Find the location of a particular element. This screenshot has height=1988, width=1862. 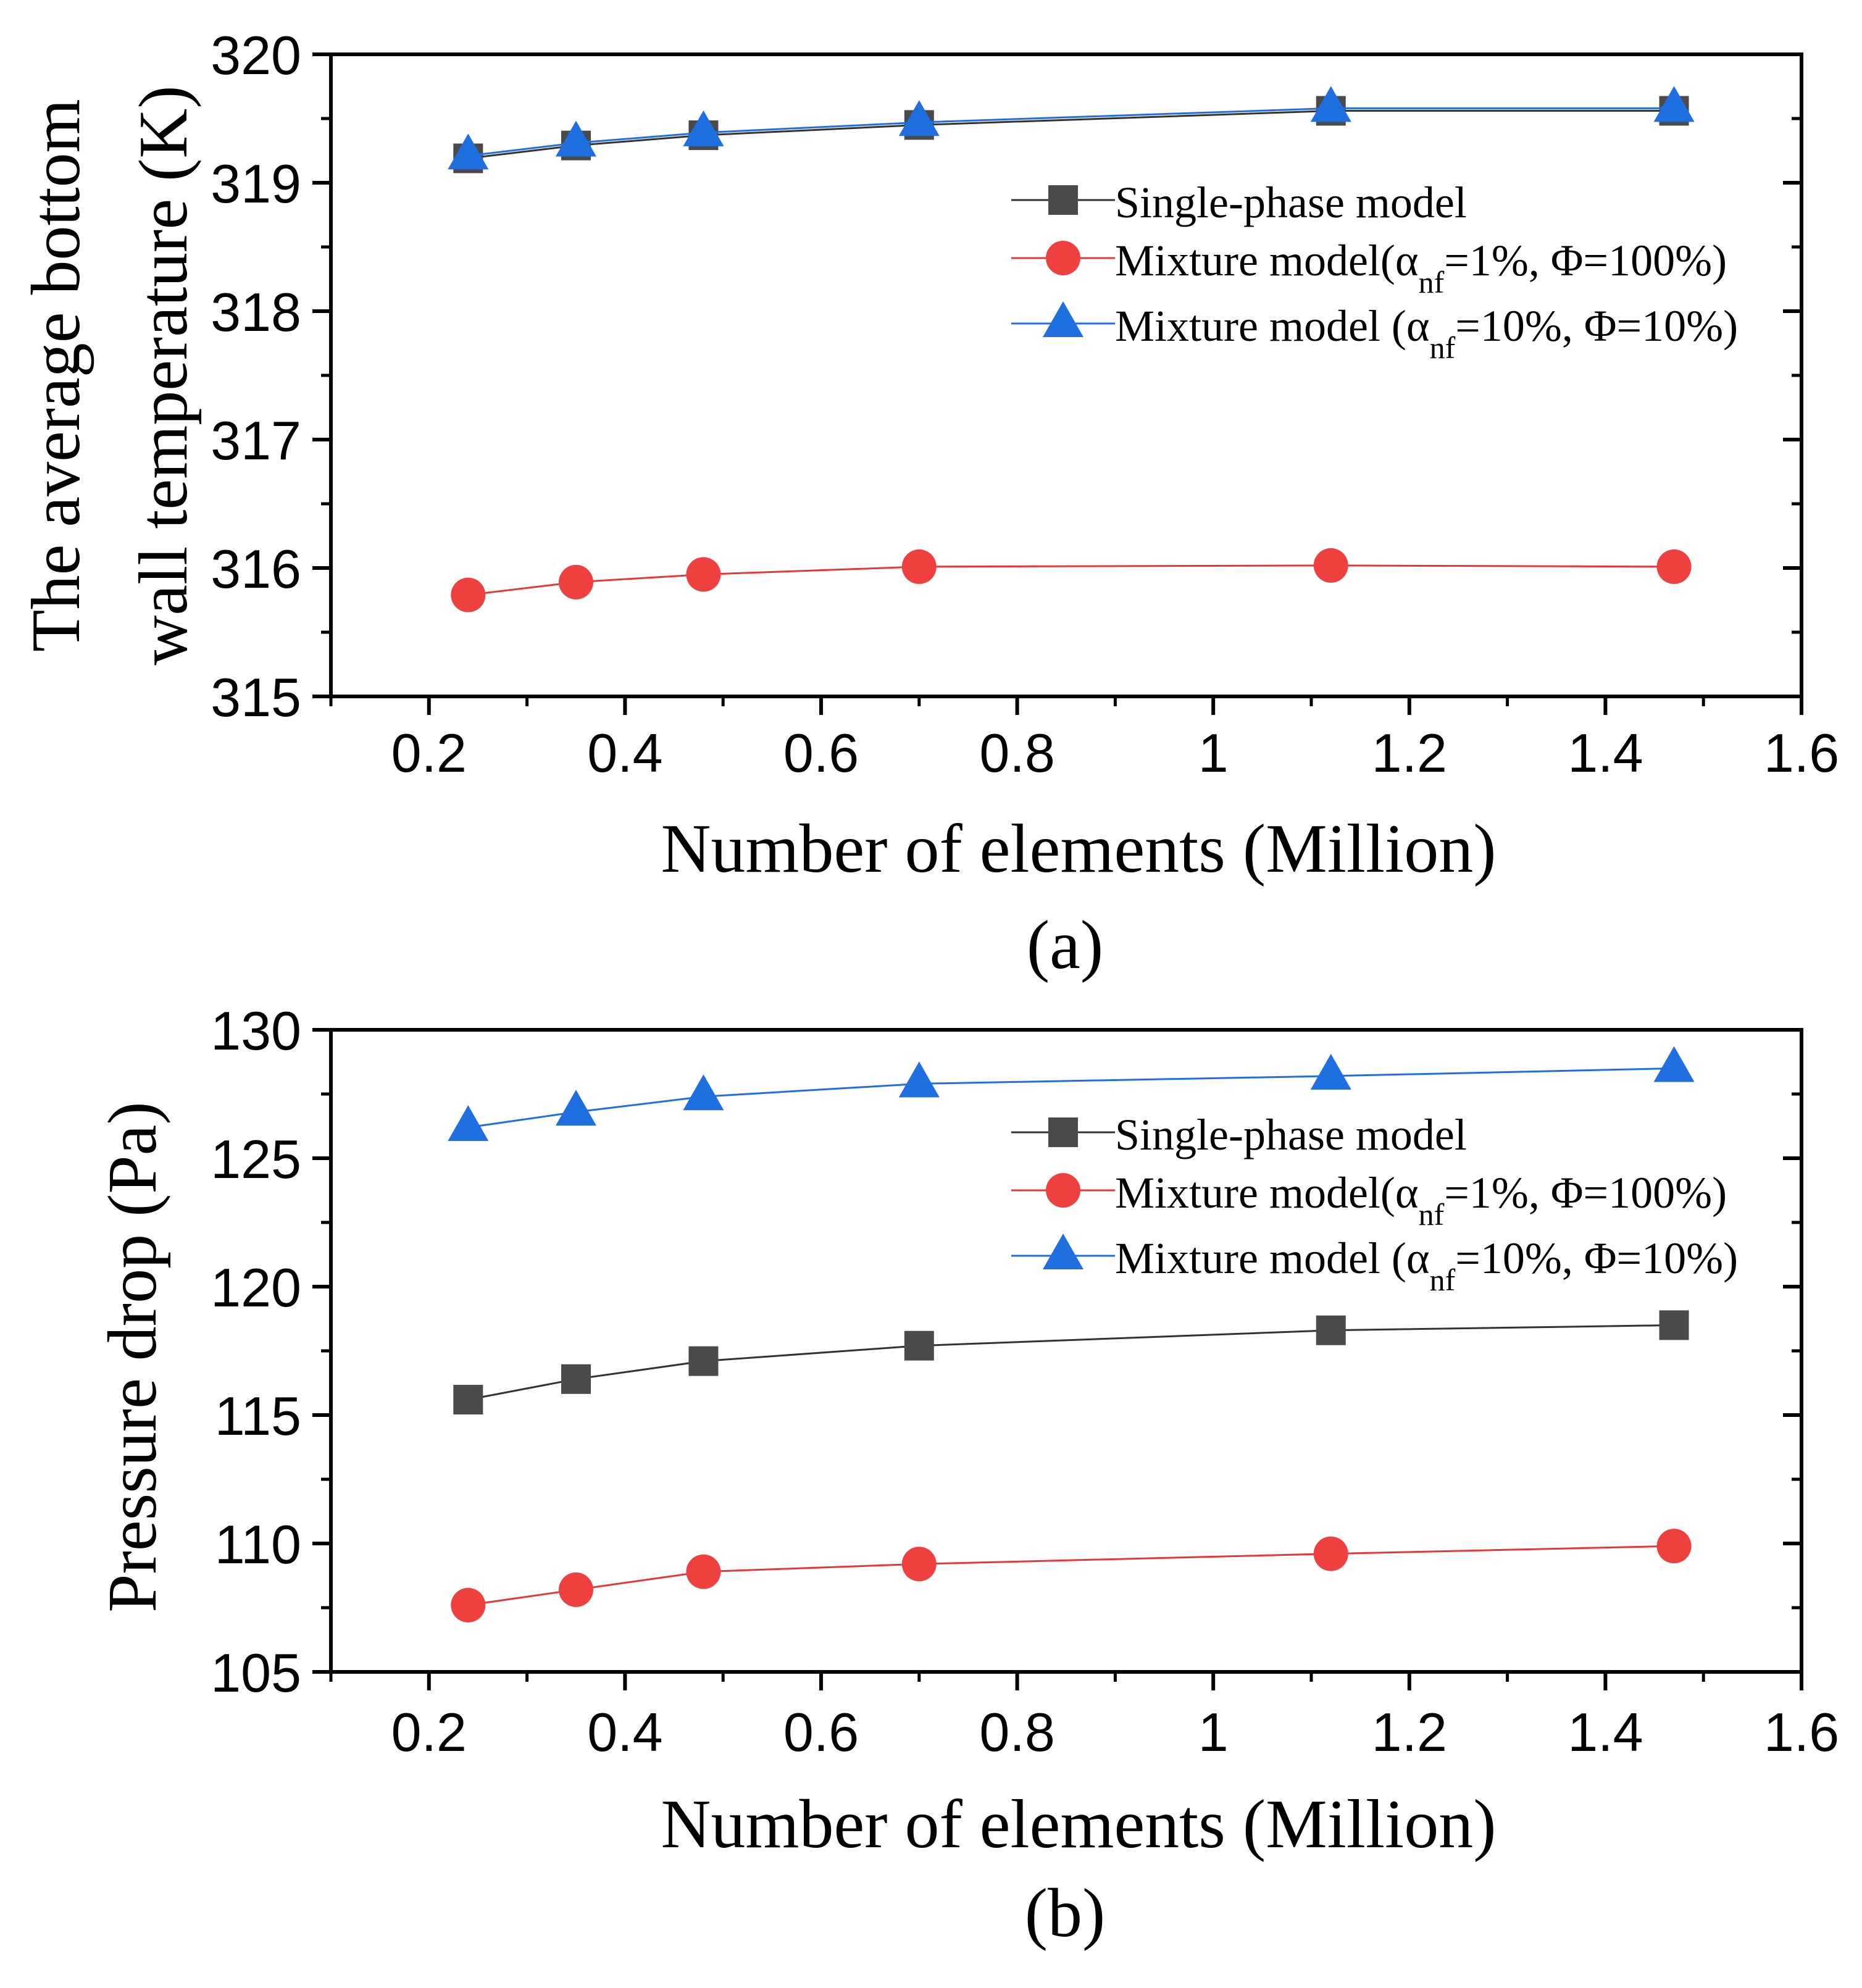

y-tick-label: 316 is located at coordinates (256, 568).